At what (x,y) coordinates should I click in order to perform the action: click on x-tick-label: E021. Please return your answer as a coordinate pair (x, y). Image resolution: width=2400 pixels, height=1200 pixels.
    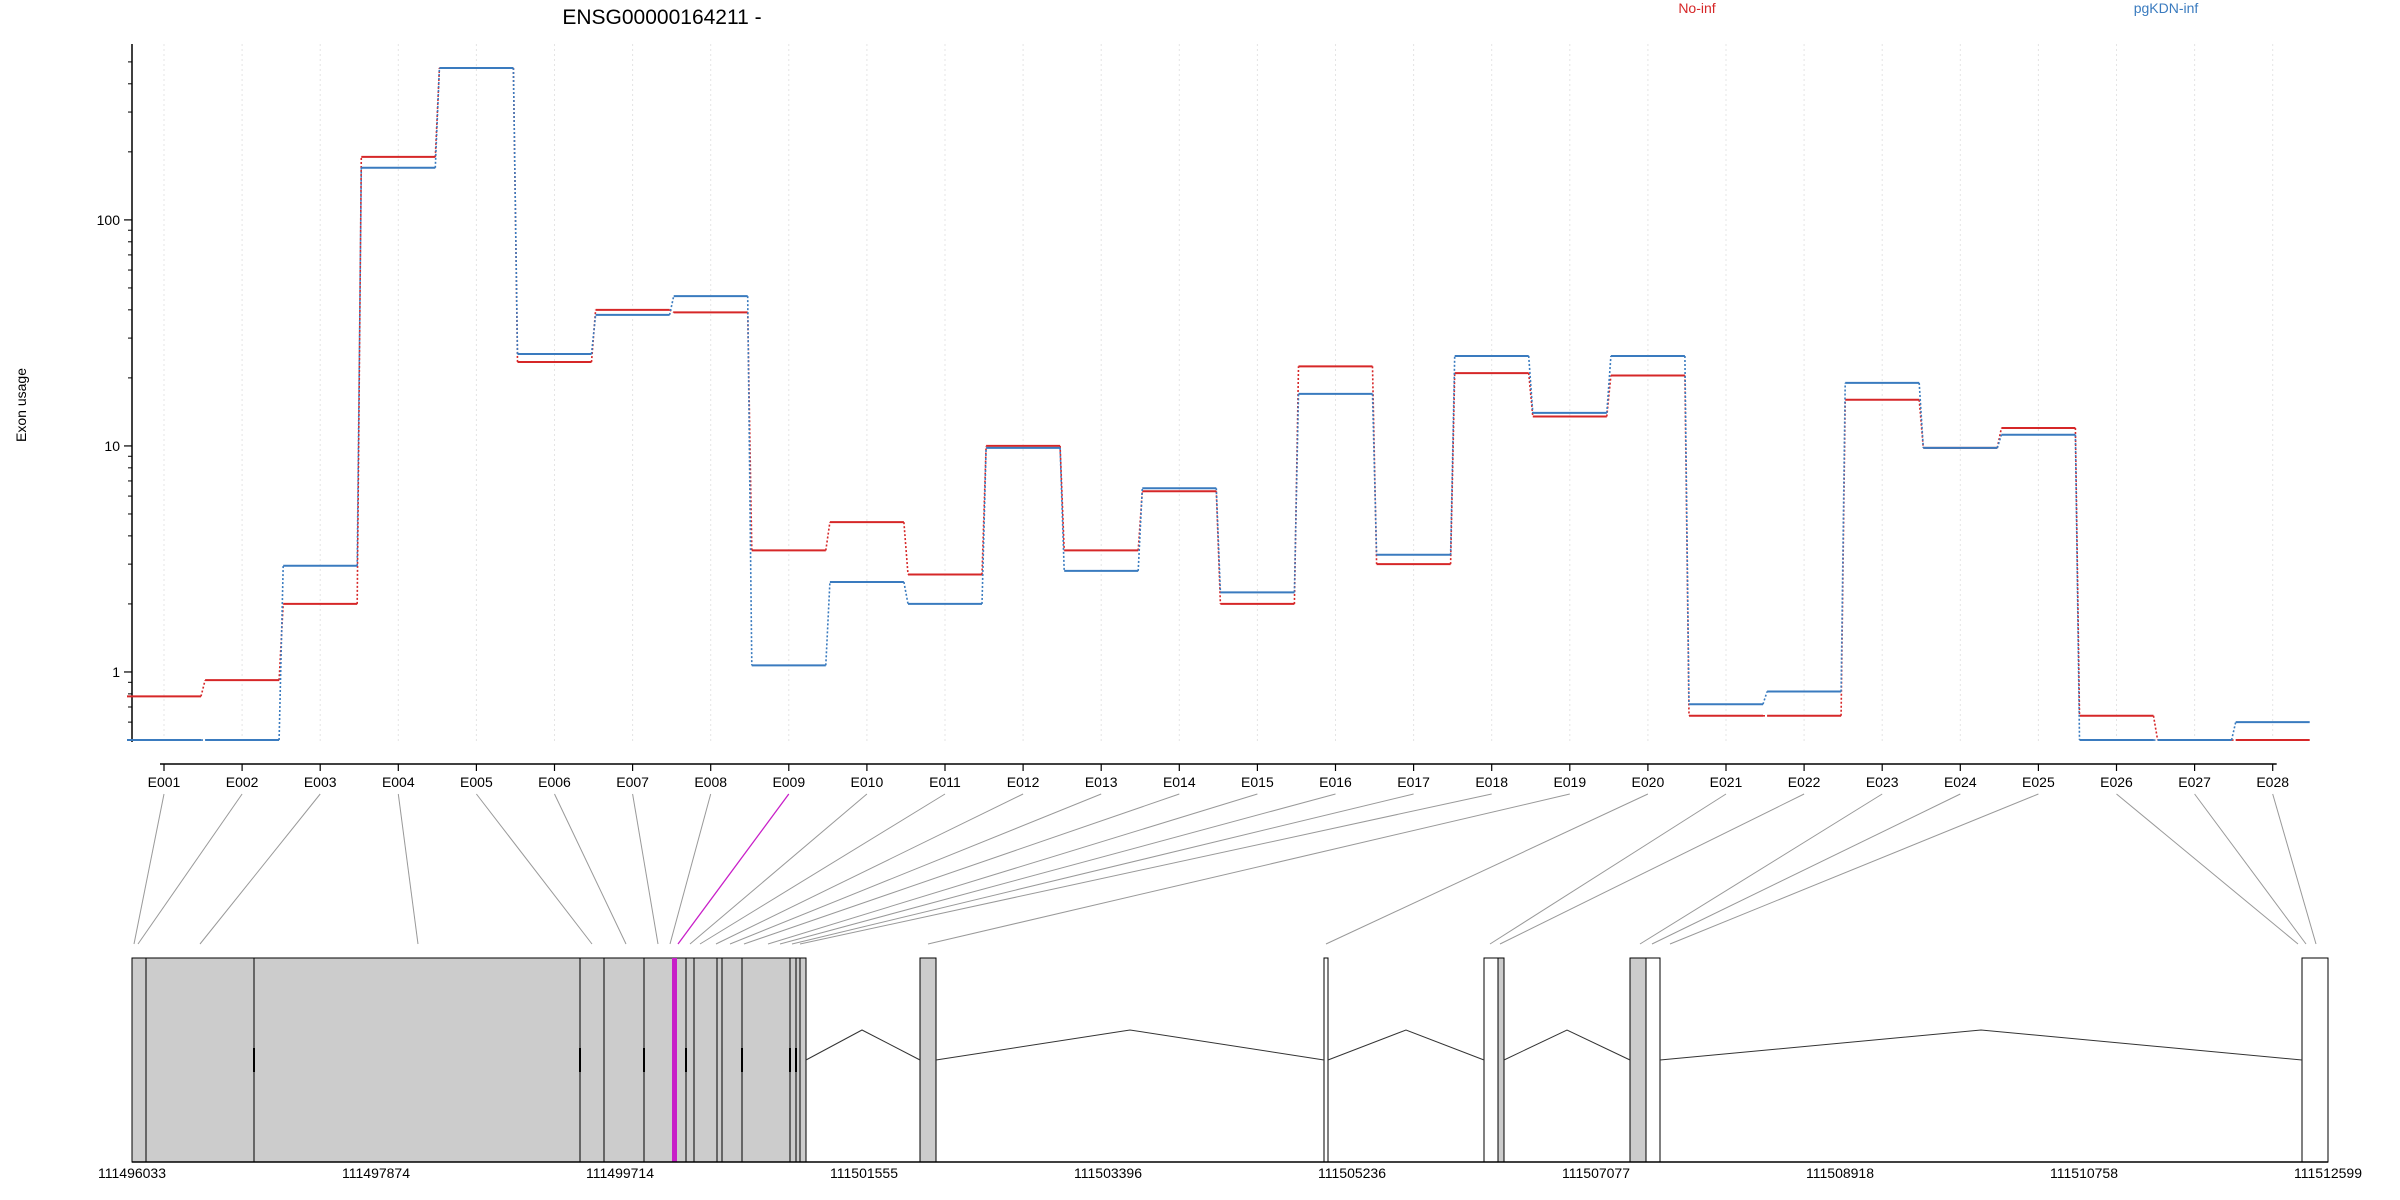
    Looking at the image, I should click on (1726, 782).